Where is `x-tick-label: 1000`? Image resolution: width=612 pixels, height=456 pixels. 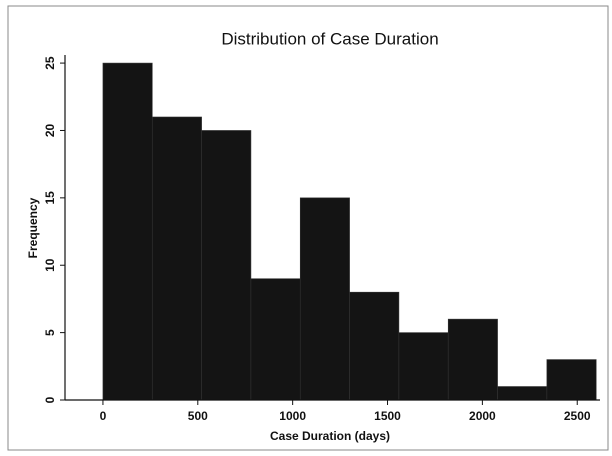 x-tick-label: 1000 is located at coordinates (292, 416).